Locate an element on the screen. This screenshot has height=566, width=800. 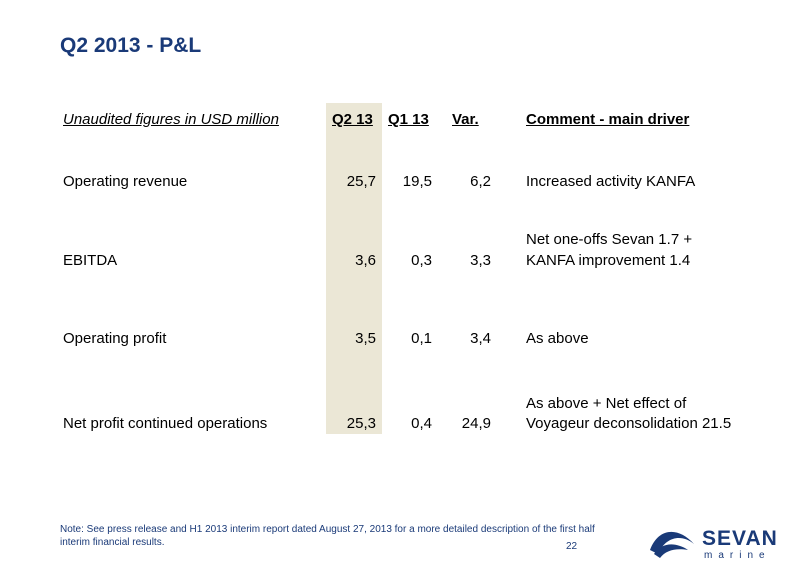
sevan-wave-logo-icon: SEVAN marine is located at coordinates (714, 544).